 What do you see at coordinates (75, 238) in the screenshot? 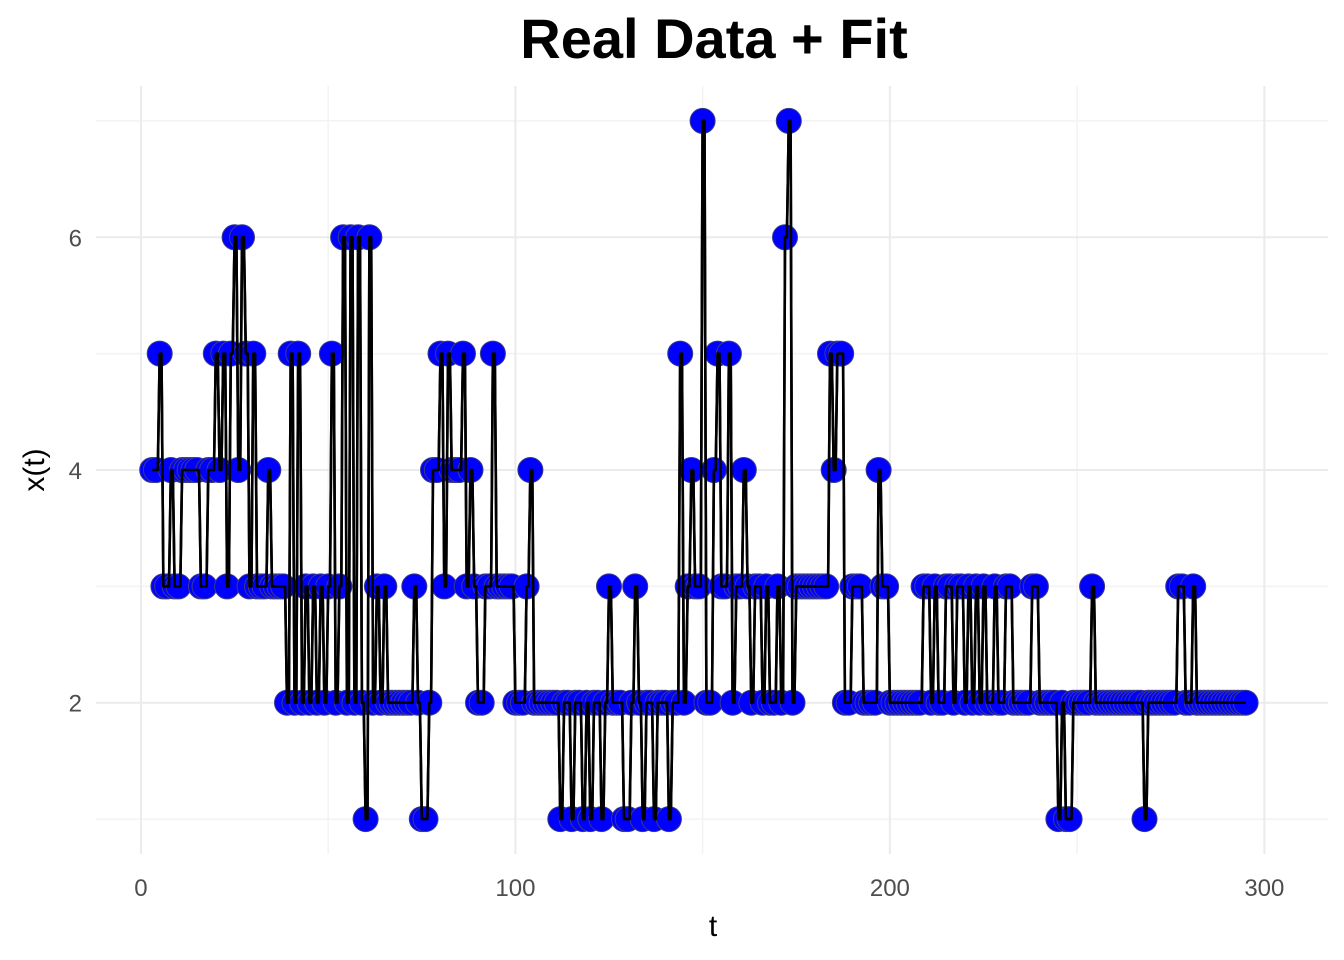
I see `y-tick-label: 6` at bounding box center [75, 238].